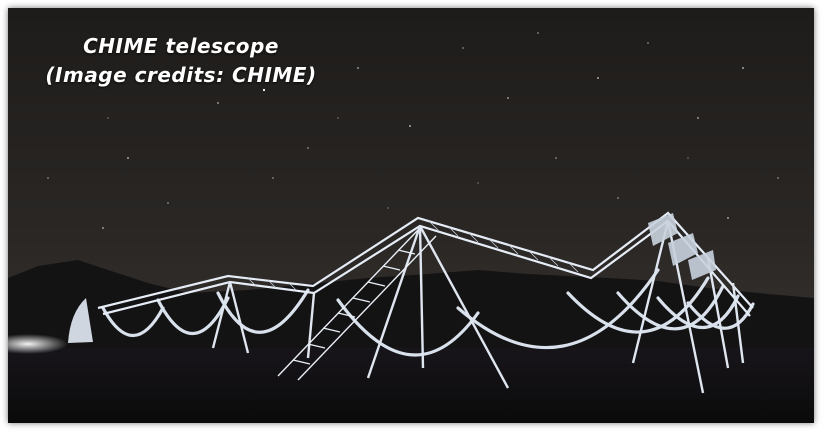 The image size is (825, 434). Describe the element at coordinates (682, 246) in the screenshot. I see `right-reflectors` at that location.